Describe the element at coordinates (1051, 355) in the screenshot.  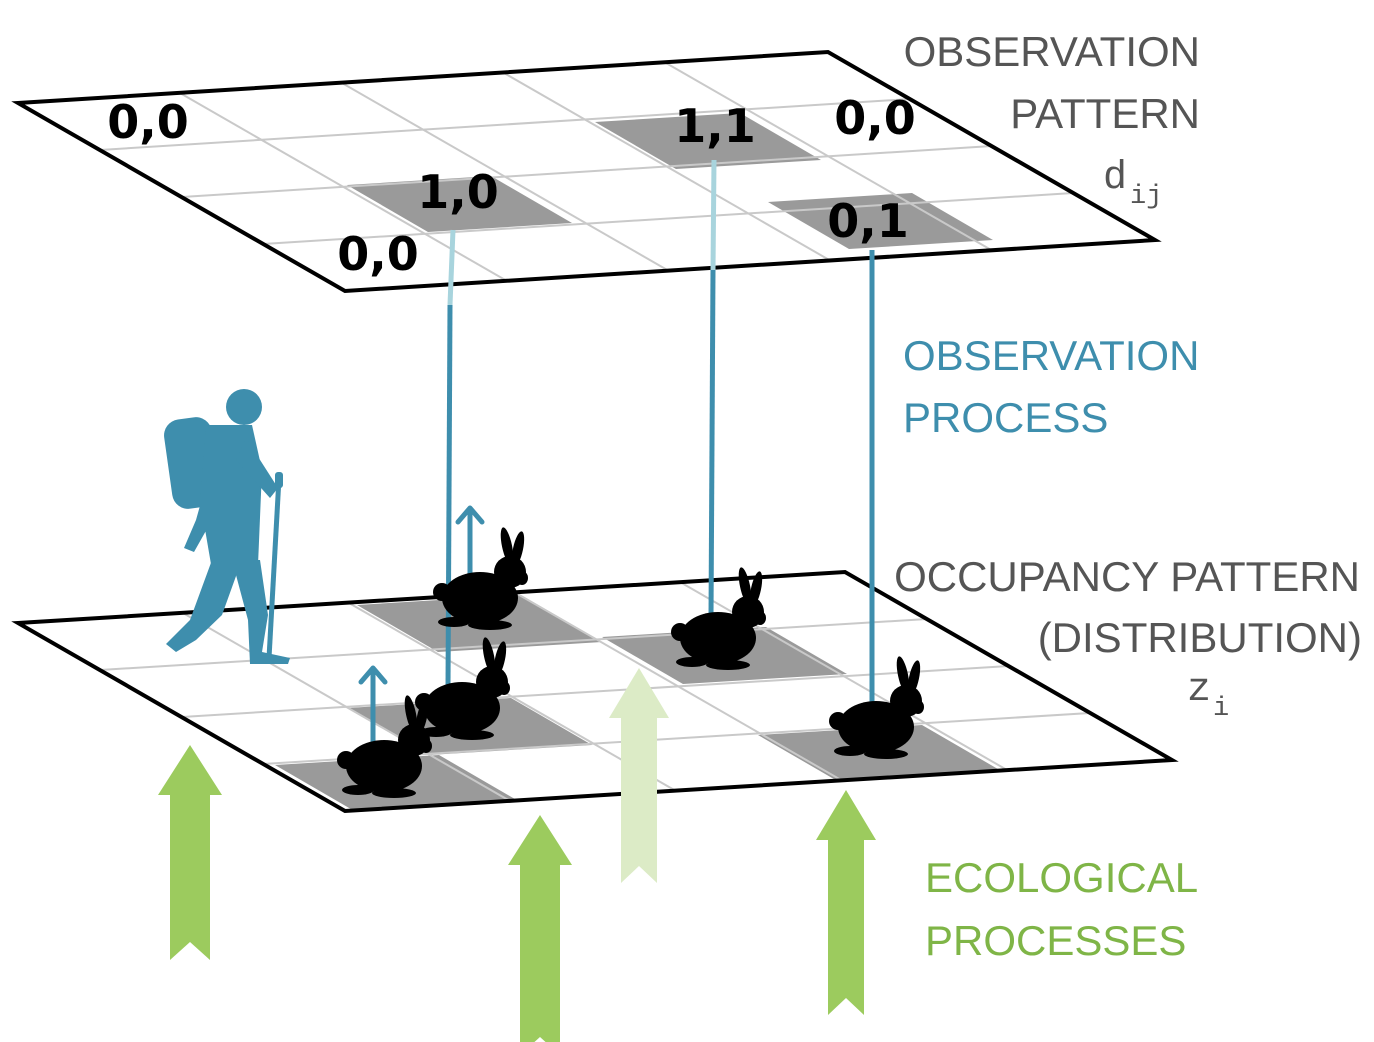
I see `observation-process-label: OBSERVATION` at that location.